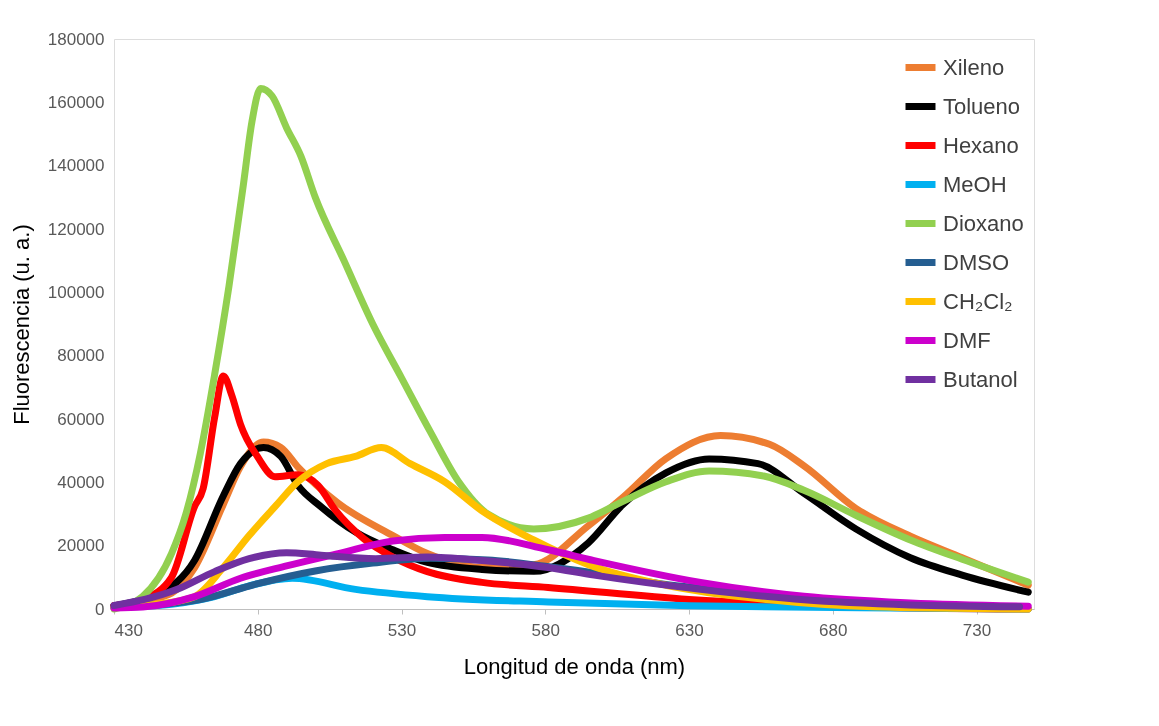  What do you see at coordinates (76, 292) in the screenshot?
I see `y-tick-label: 100000` at bounding box center [76, 292].